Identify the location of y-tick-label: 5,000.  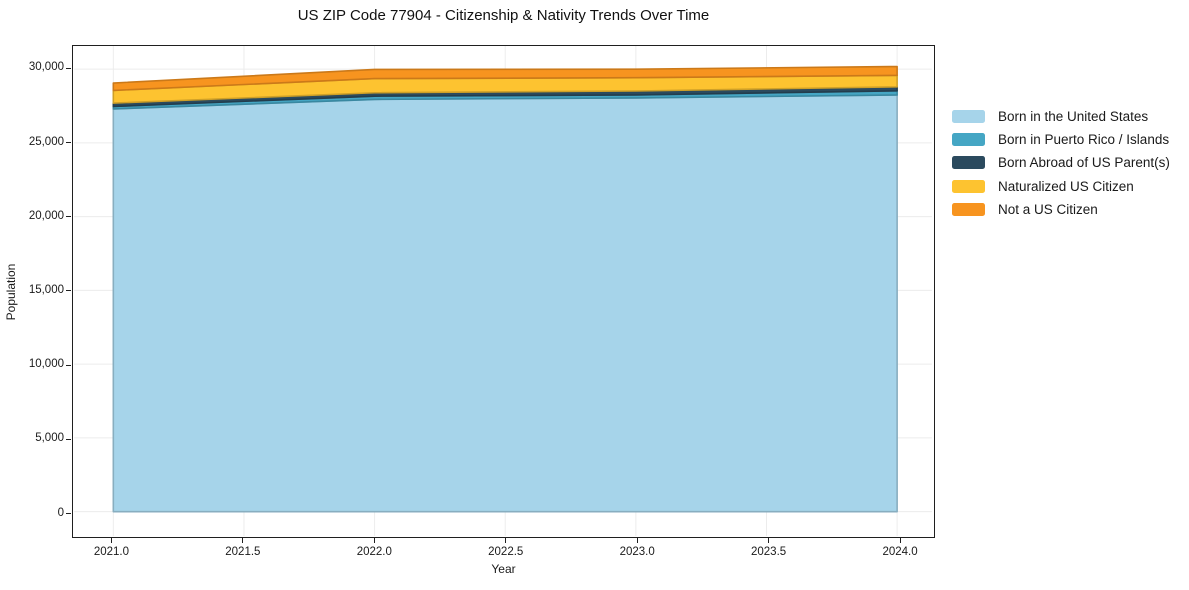
(49, 438).